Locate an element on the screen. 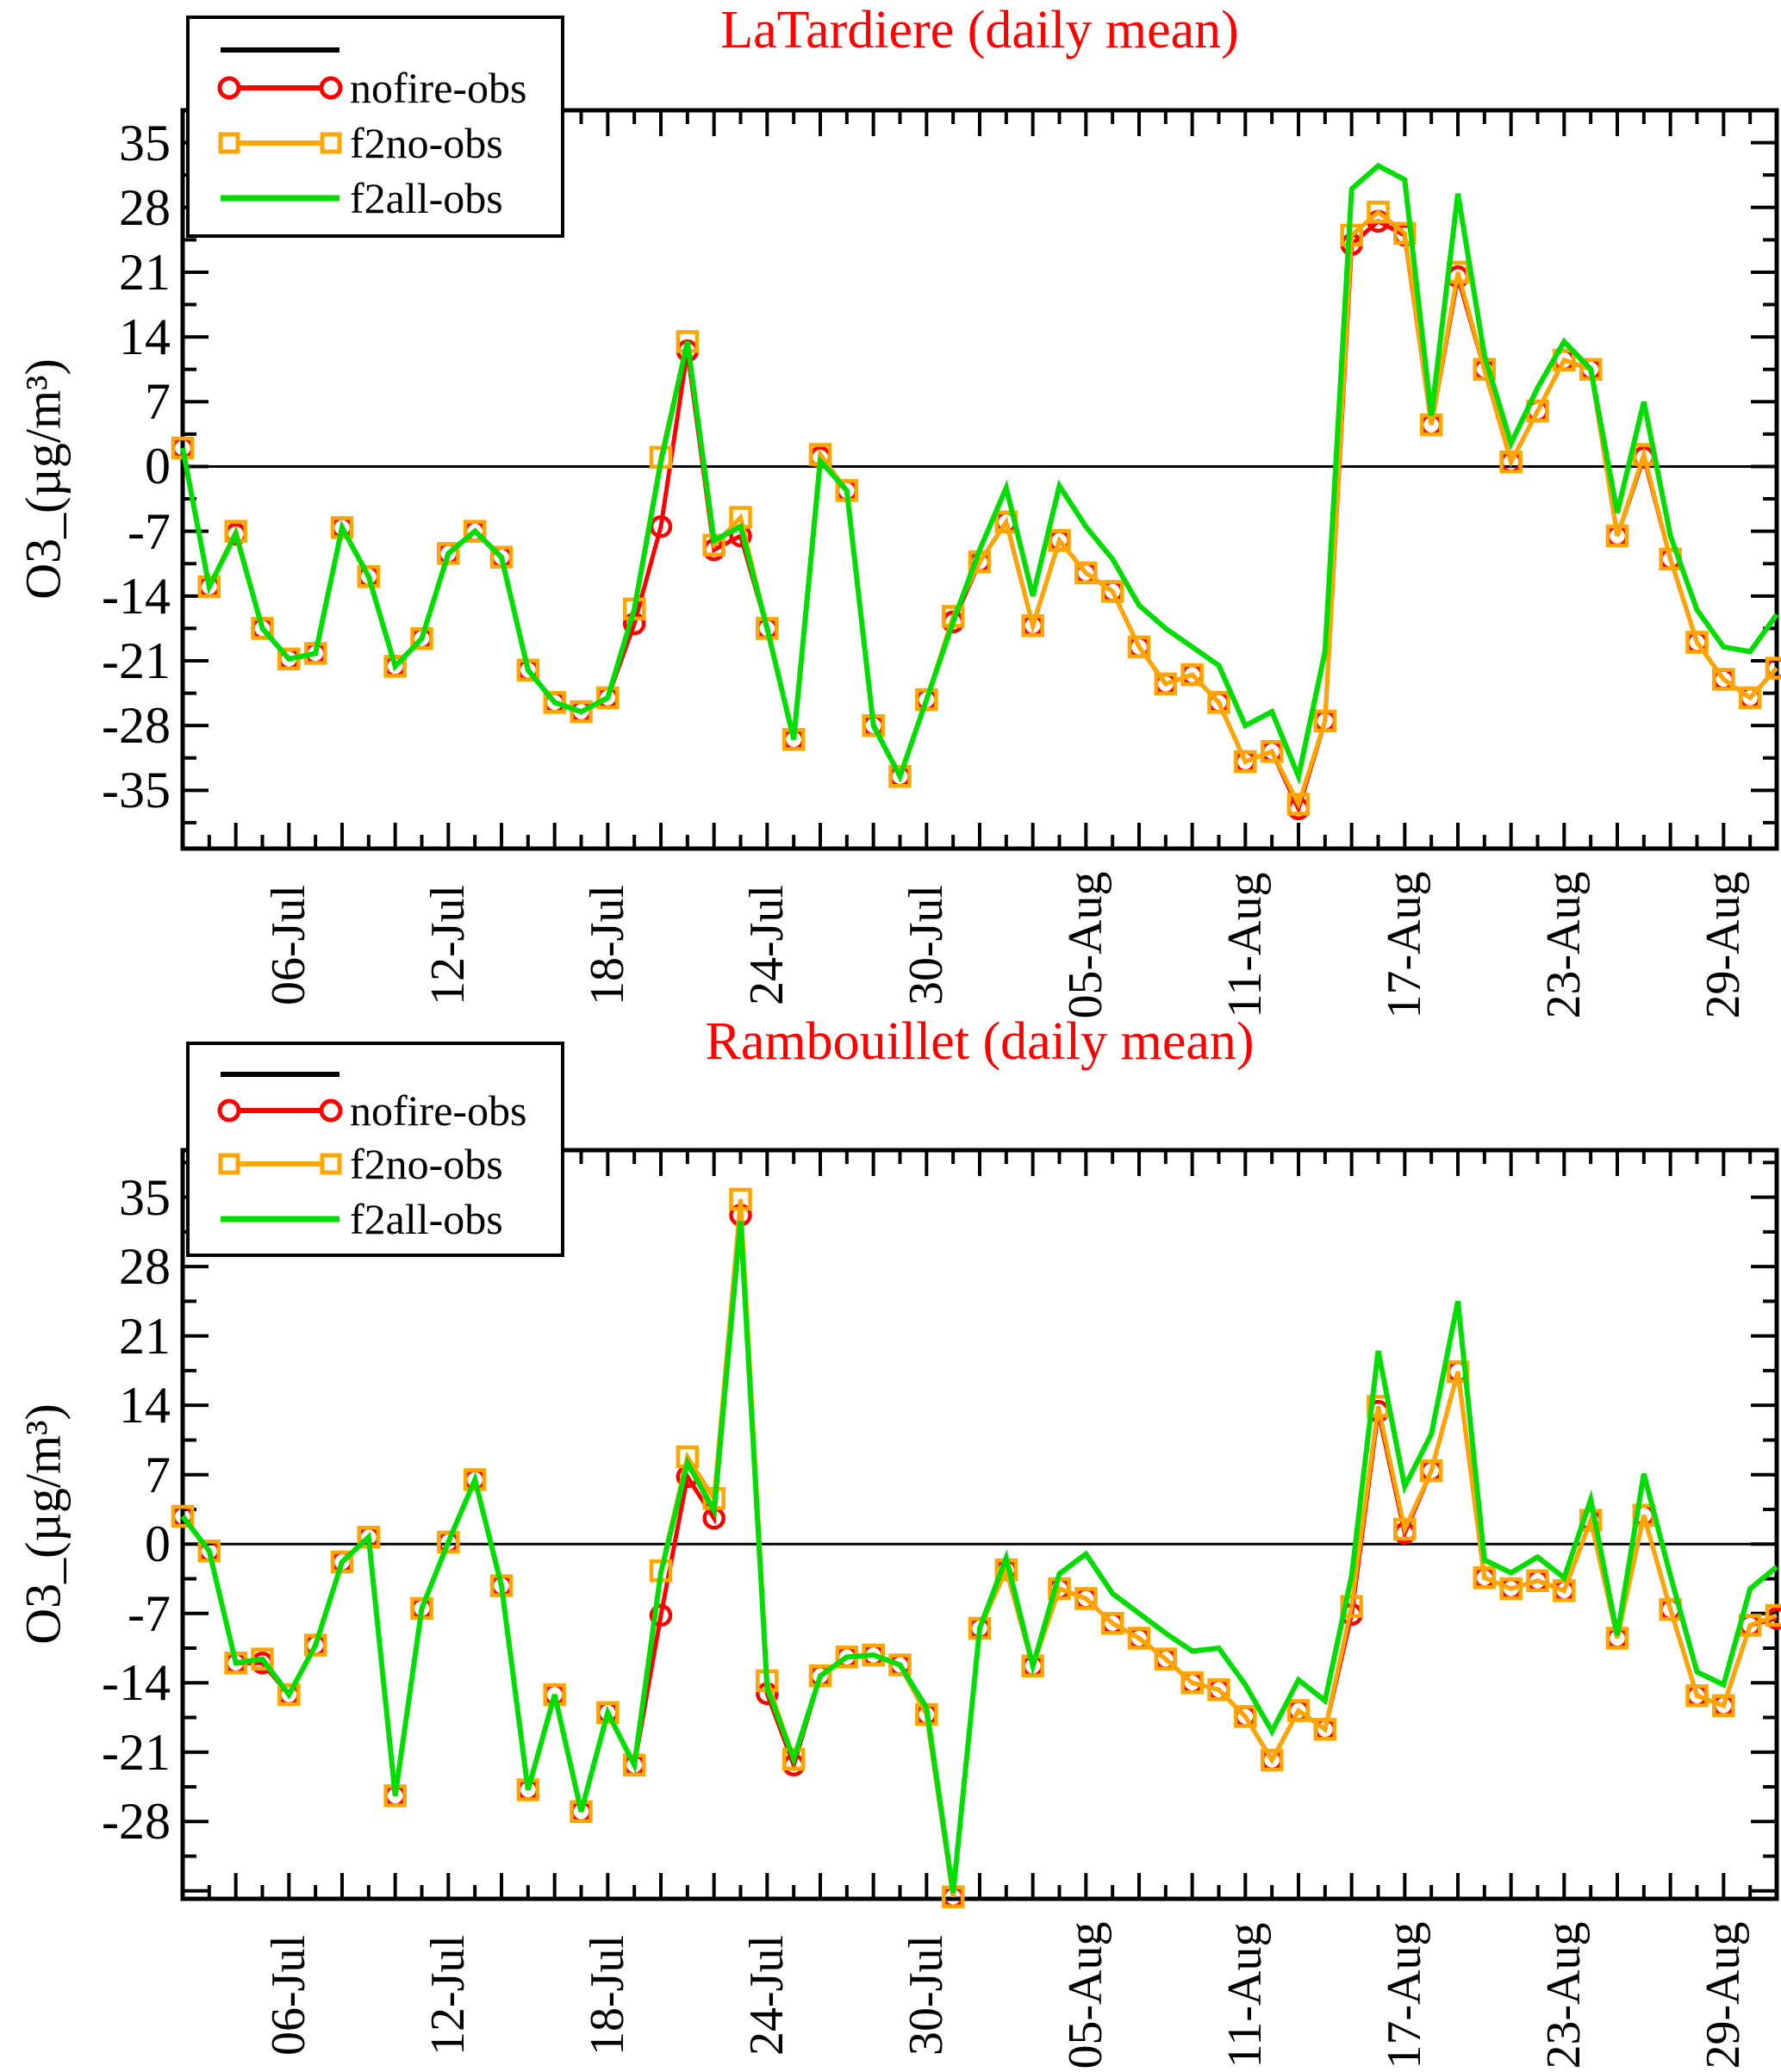 This screenshot has width=1781, height=2072. legend-rambouillet: nofire-obs f2no-obs f2all-obs is located at coordinates (375, 1150).